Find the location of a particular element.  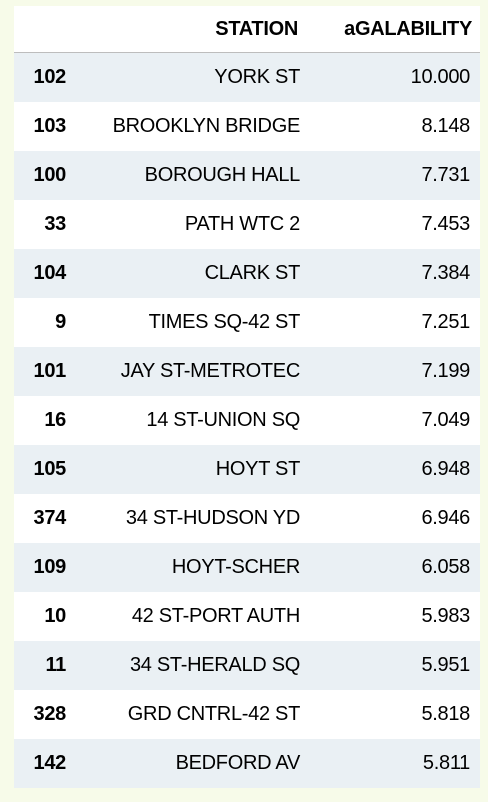

table-row: 11 34 ST-HERALD SQ 5.951 is located at coordinates (247, 665).